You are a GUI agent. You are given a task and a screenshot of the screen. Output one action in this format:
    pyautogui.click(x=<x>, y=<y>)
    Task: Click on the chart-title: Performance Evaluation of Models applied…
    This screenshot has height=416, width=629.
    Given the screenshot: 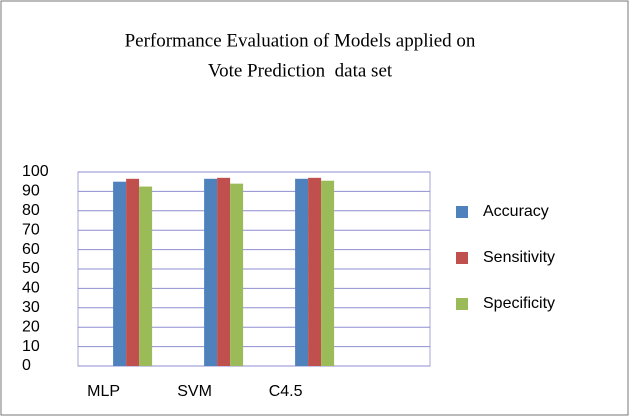 What is the action you would take?
    pyautogui.click(x=300, y=40)
    